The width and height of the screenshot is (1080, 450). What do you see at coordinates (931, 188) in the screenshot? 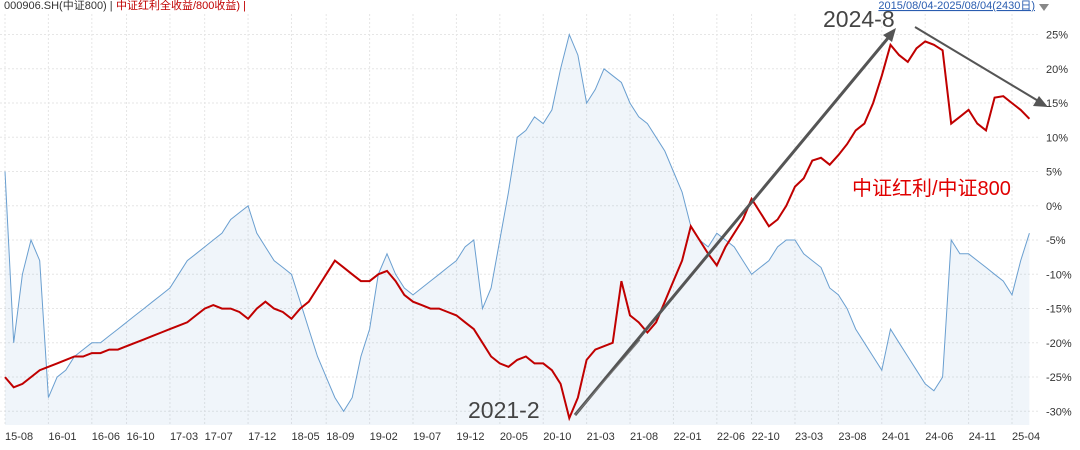
I see `annotation: 中证红利/中证800` at bounding box center [931, 188].